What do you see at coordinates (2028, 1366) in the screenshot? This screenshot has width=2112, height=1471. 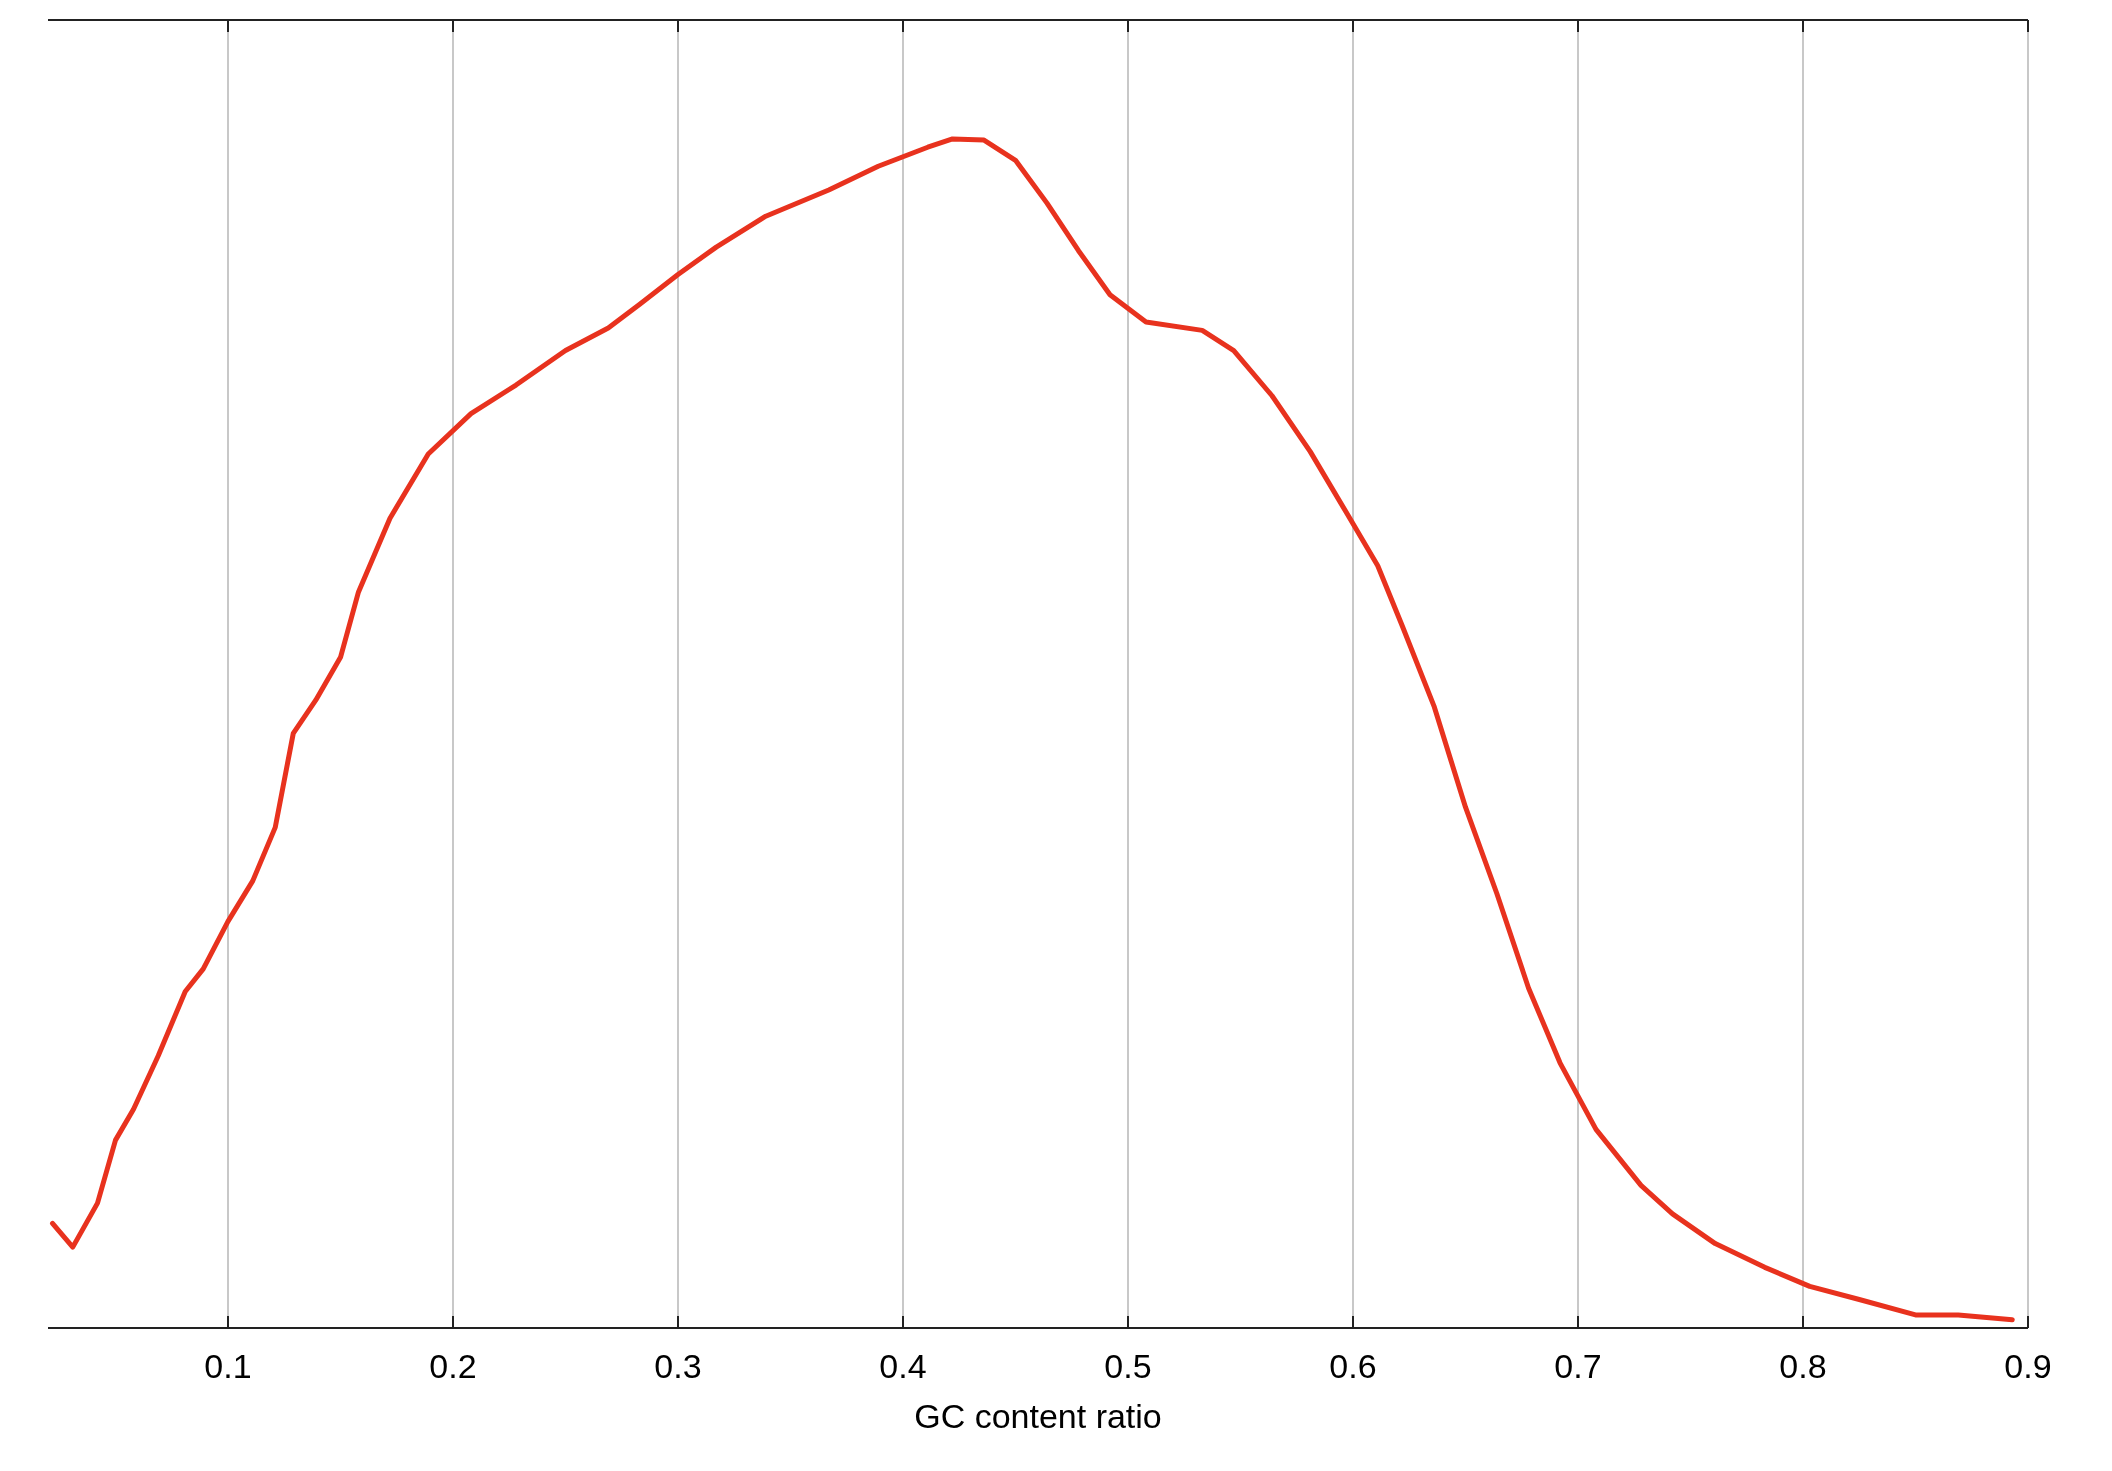 I see `x-tick-label: 0.9` at bounding box center [2028, 1366].